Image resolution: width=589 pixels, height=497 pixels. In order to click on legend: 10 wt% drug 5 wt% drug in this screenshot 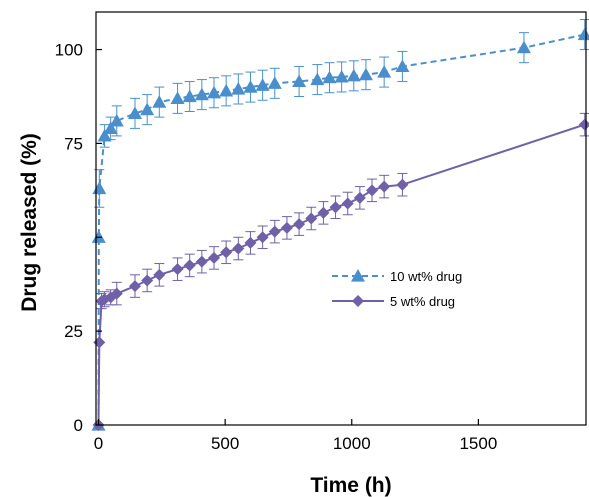, I will do `click(397, 289)`.